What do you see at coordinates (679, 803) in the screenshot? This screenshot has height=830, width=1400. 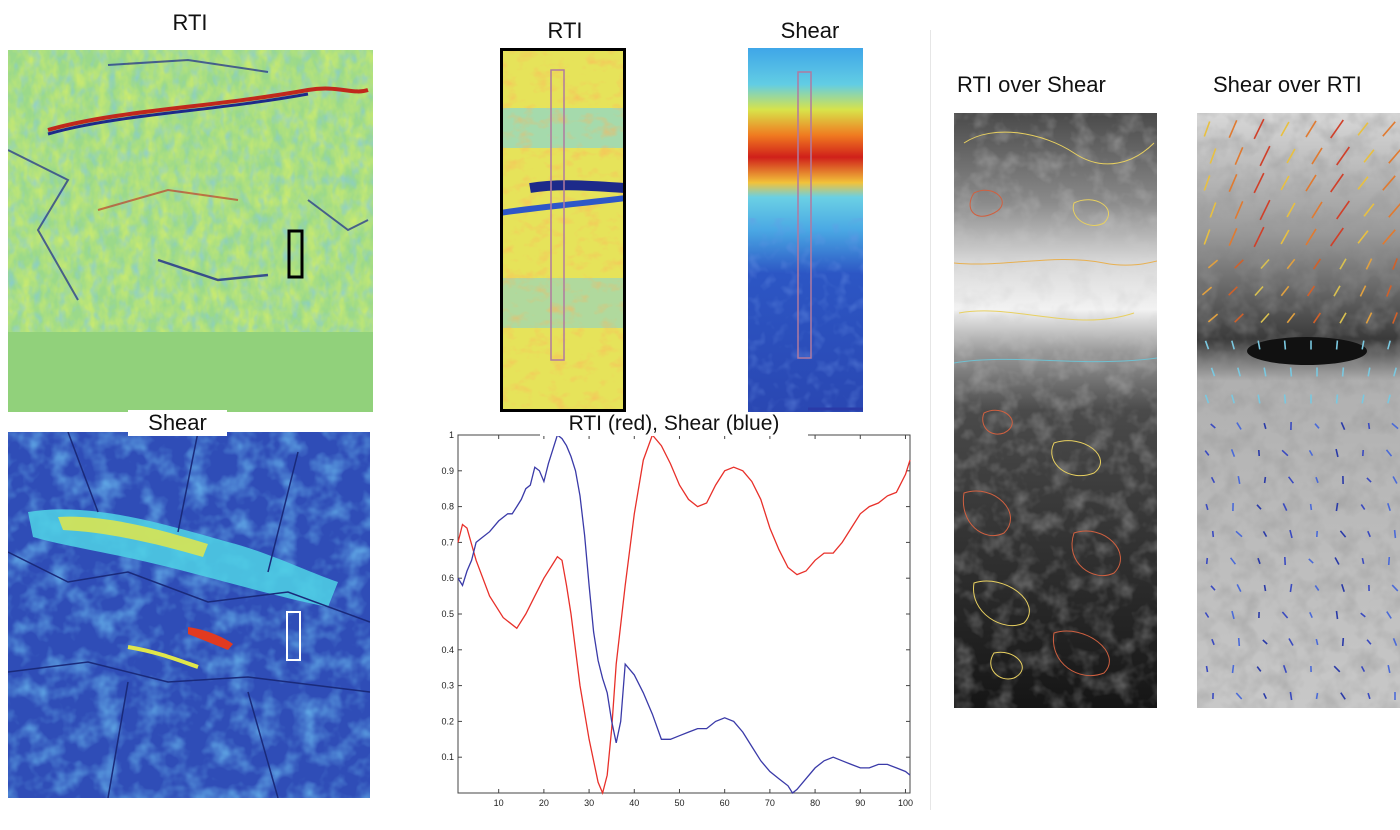 I see `x-tick-label: 50` at bounding box center [679, 803].